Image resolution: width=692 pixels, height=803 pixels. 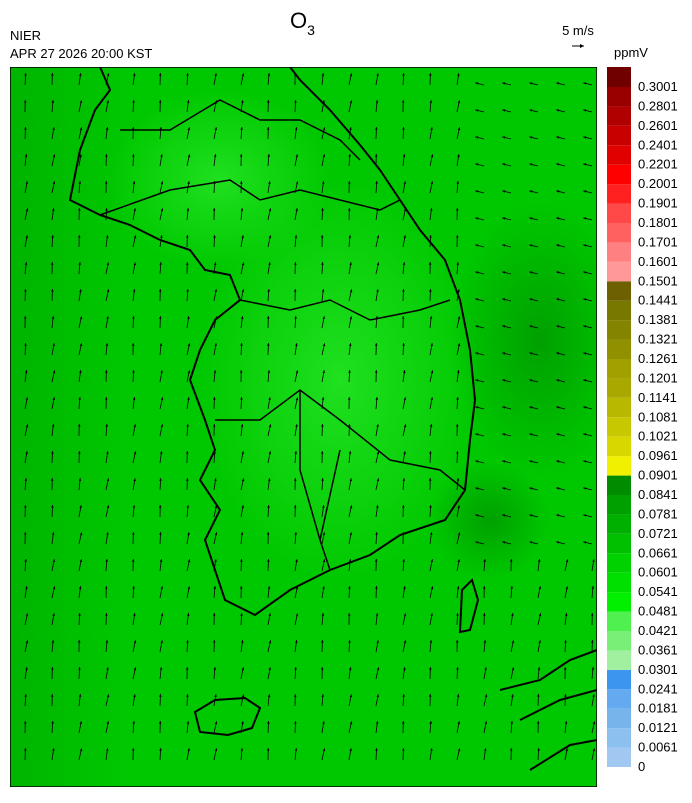 I want to click on title: O3, so click(x=302, y=23).